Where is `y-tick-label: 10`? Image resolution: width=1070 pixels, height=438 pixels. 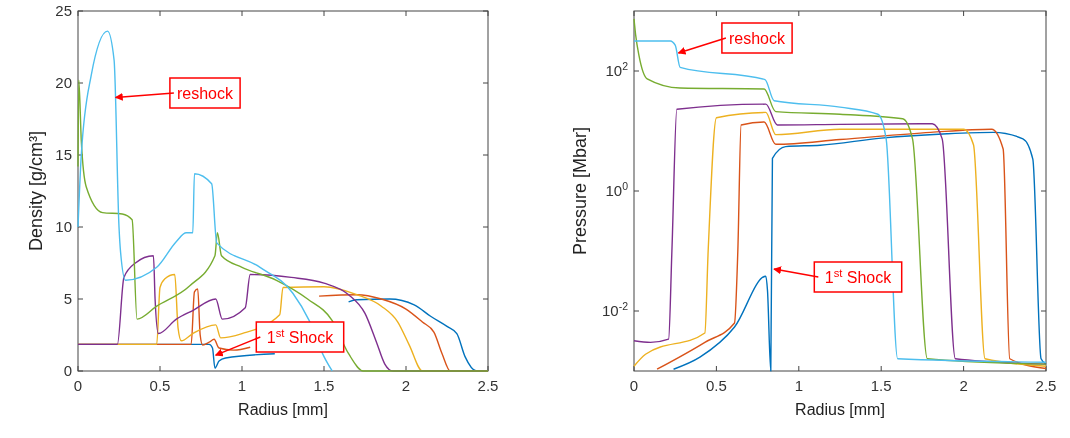
y-tick-label: 10 is located at coordinates (63, 226).